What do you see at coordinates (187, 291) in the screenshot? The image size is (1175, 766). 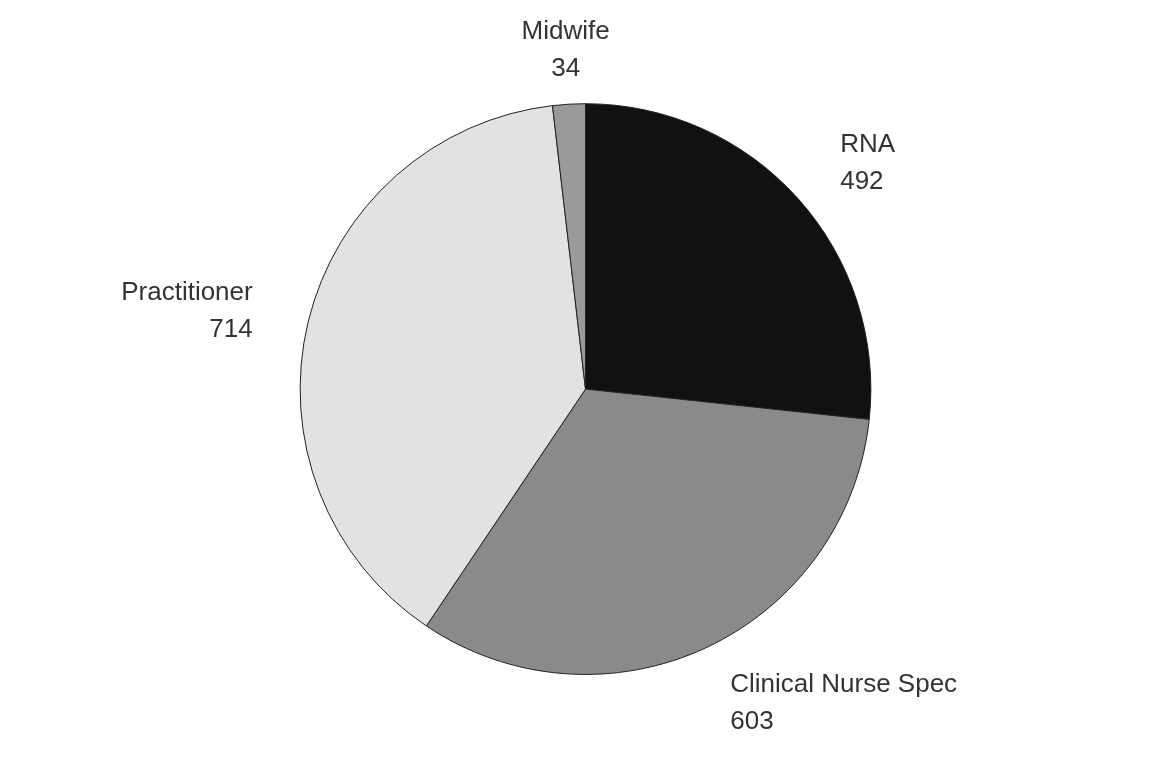 I see `slice-label: Practitioner` at bounding box center [187, 291].